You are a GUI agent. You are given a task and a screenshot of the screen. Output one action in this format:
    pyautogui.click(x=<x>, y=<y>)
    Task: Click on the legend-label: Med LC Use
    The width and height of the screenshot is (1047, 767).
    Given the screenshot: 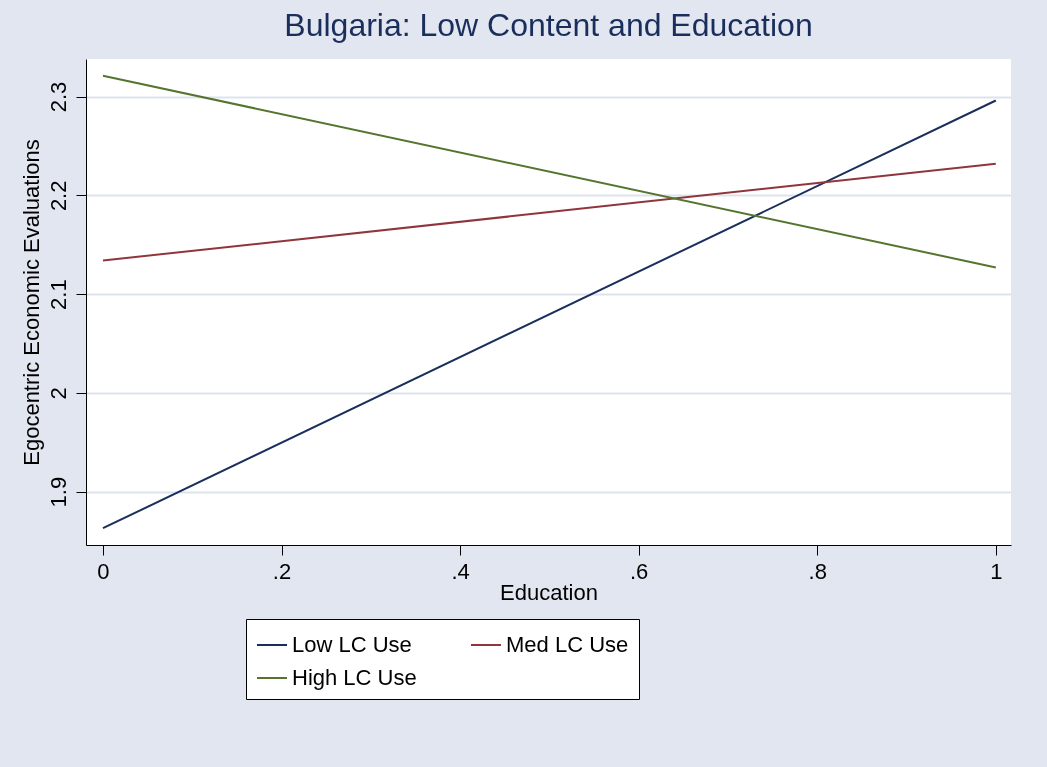 What is the action you would take?
    pyautogui.click(x=567, y=644)
    